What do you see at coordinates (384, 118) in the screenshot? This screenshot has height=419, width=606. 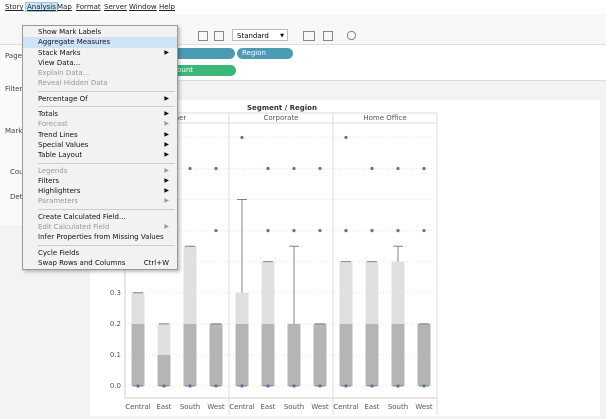 I see `pane-header: Home Office` at bounding box center [384, 118].